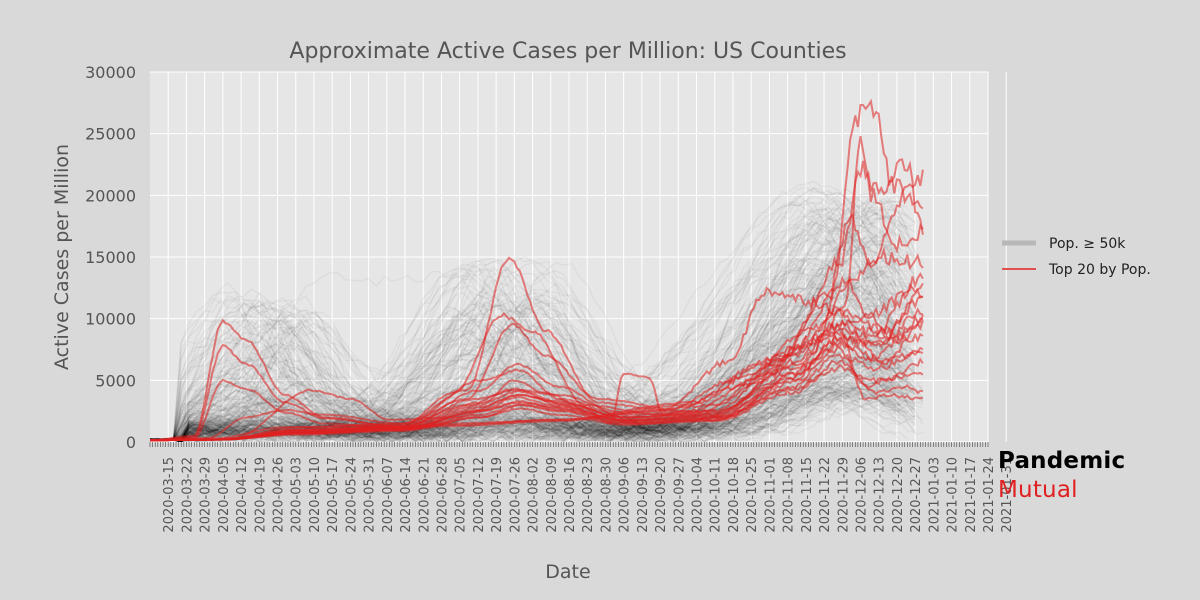  What do you see at coordinates (843, 495) in the screenshot?
I see `x-tick-label: 2020-11-29` at bounding box center [843, 495].